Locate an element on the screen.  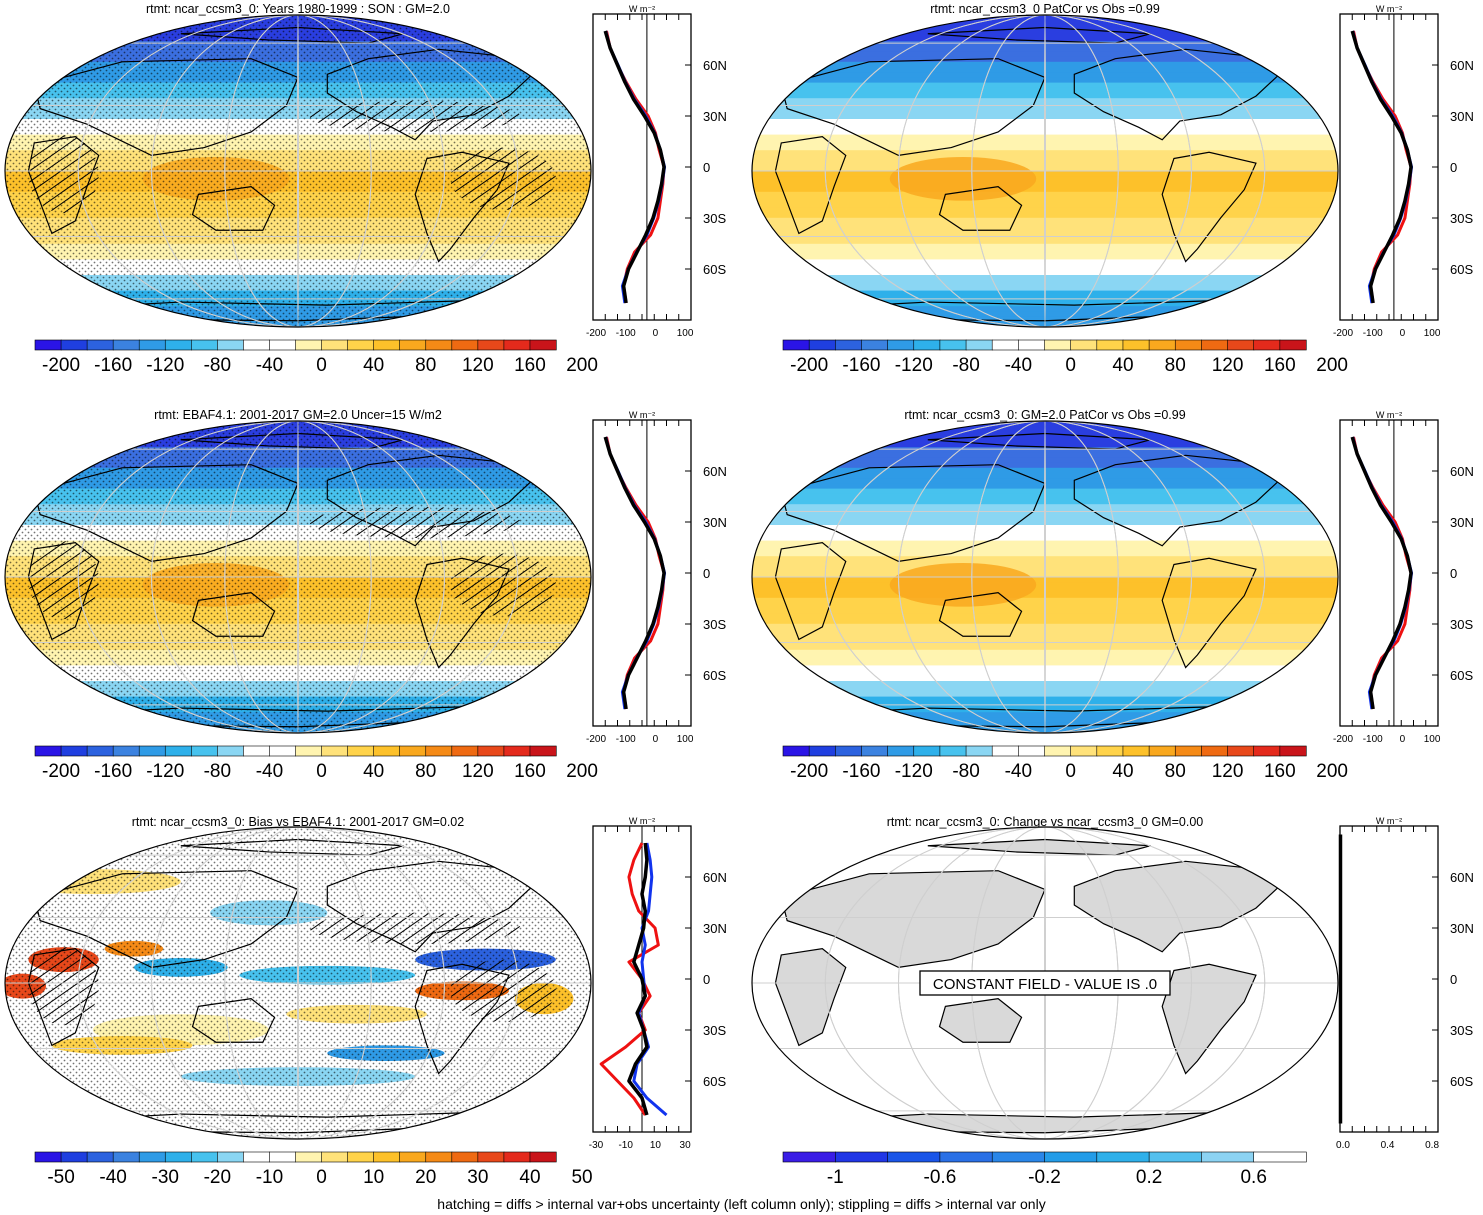
profile-frame is located at coordinates (1389, 979).